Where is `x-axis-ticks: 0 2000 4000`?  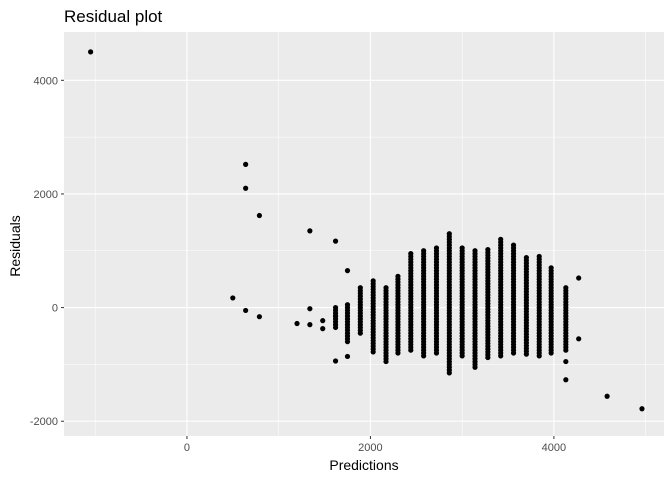
x-axis-ticks: 0 2000 4000 is located at coordinates (375, 445).